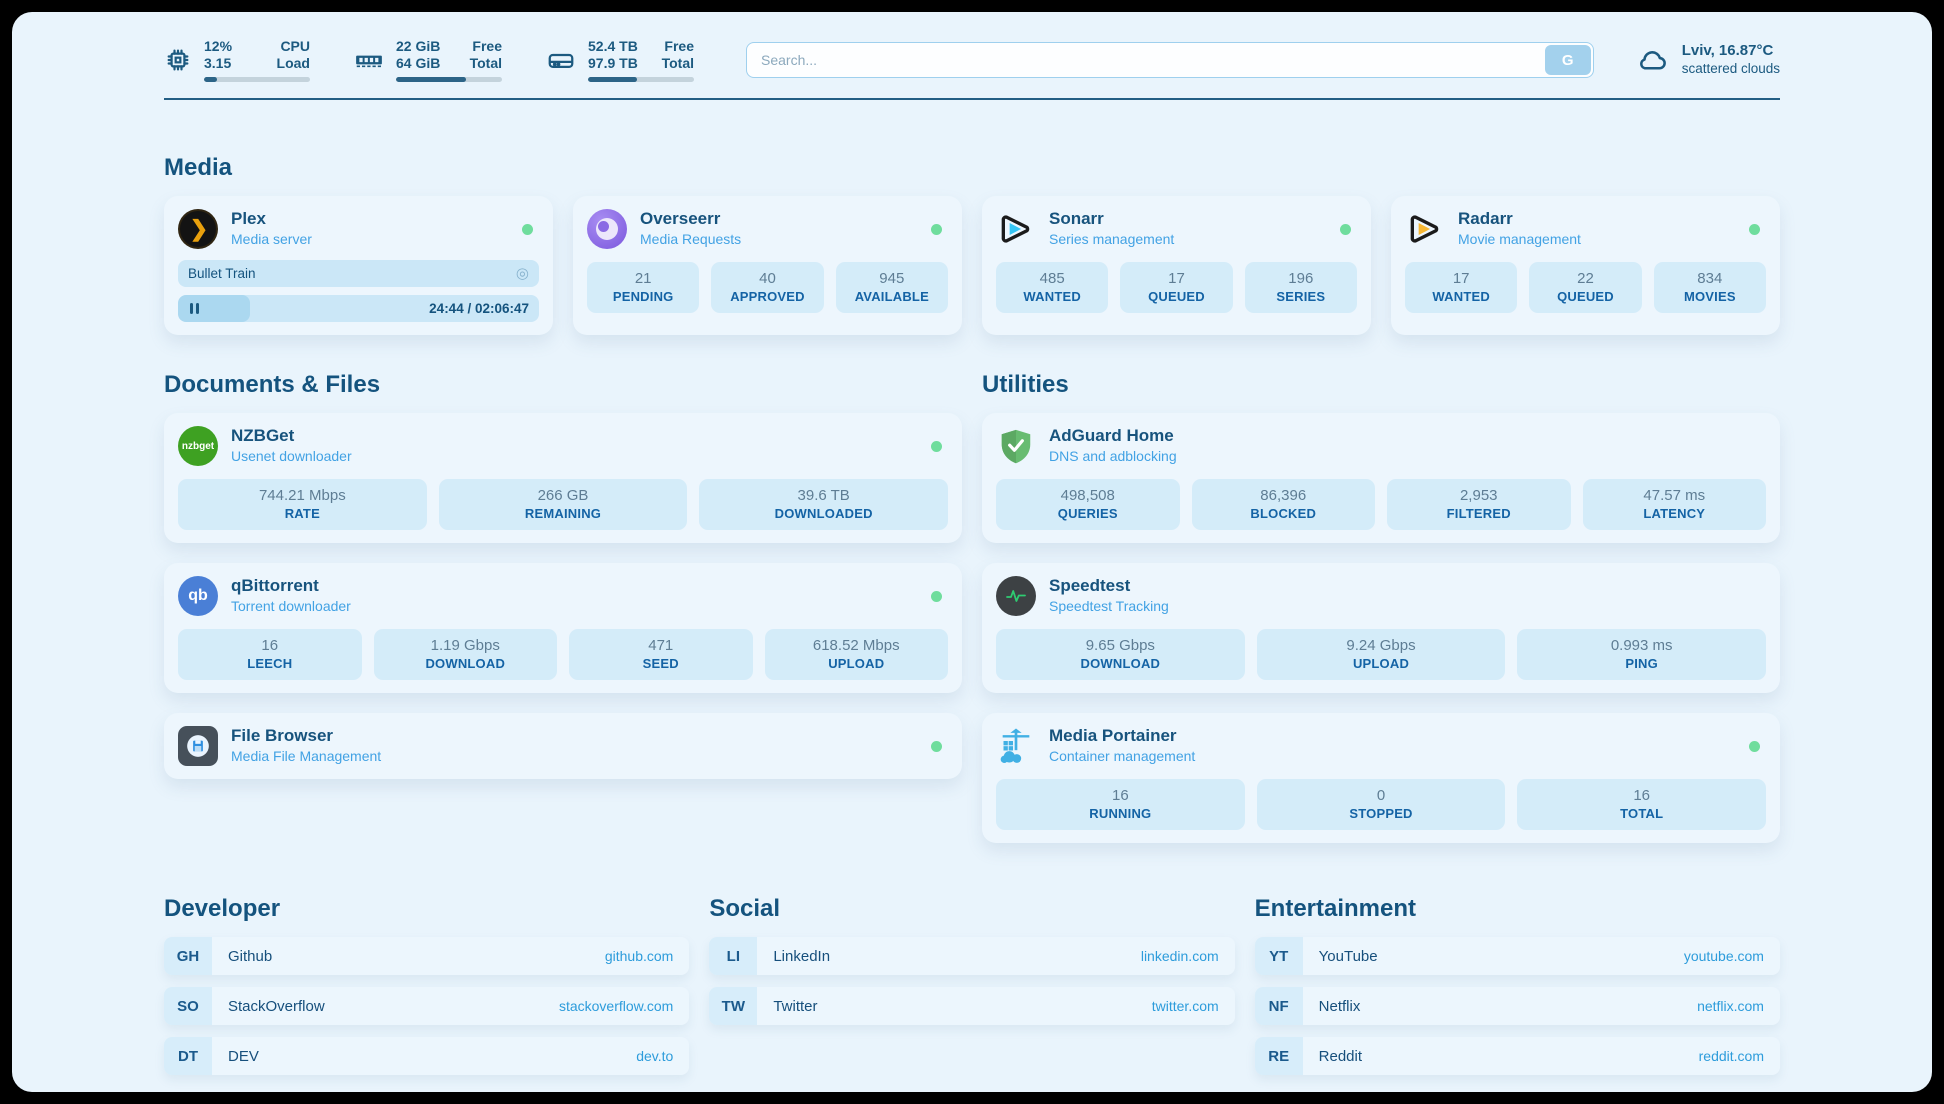 This screenshot has height=1104, width=1944. Describe the element at coordinates (1120, 804) in the screenshot. I see `stat-box: 16 RUNNING` at that location.